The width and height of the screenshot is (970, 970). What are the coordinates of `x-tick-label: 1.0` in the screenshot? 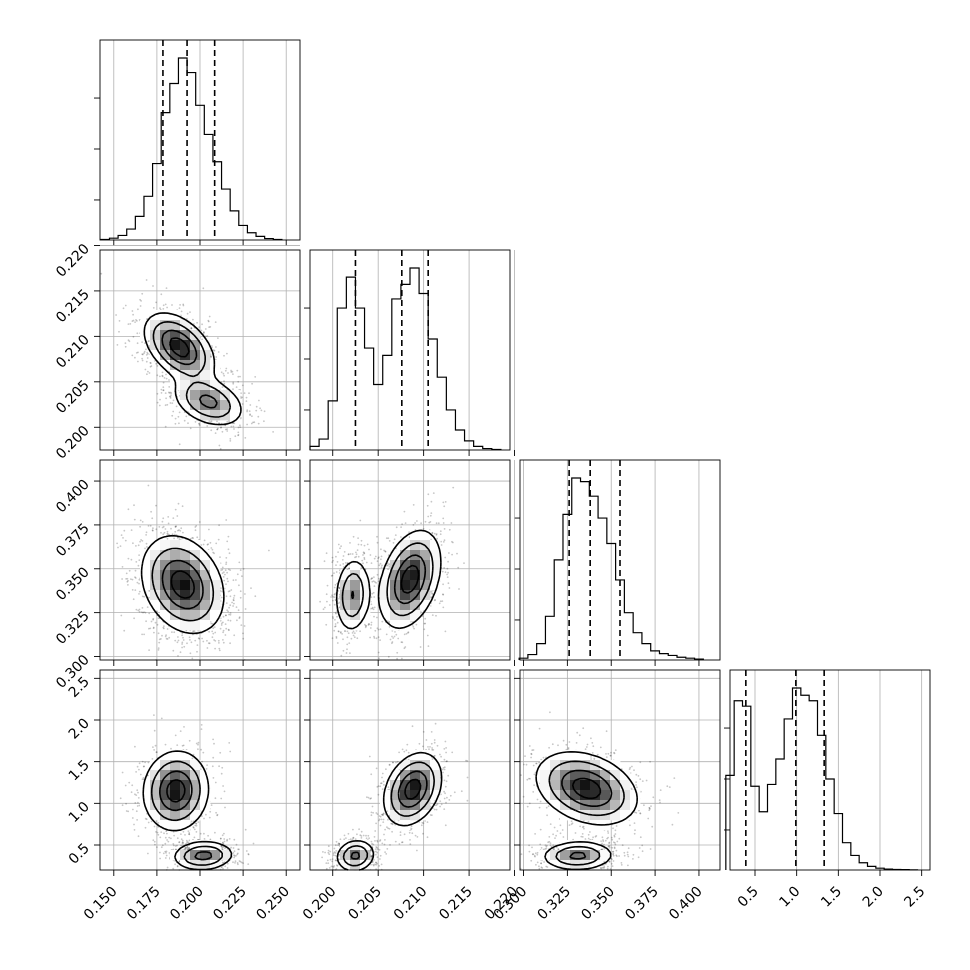 It's located at (789, 897).